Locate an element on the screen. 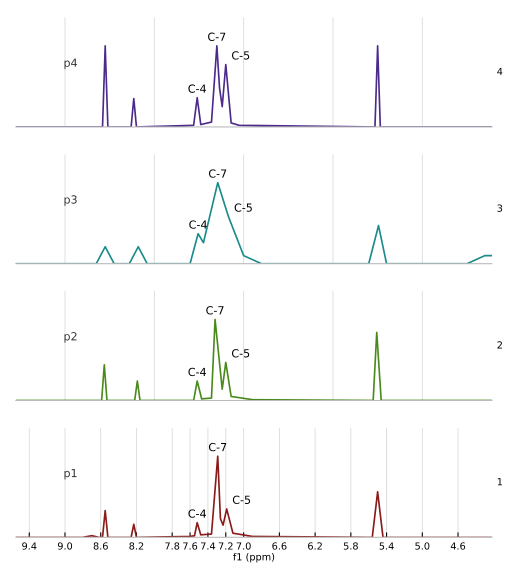 The width and height of the screenshot is (529, 584). x-tick-label: 7.4 is located at coordinates (208, 546).